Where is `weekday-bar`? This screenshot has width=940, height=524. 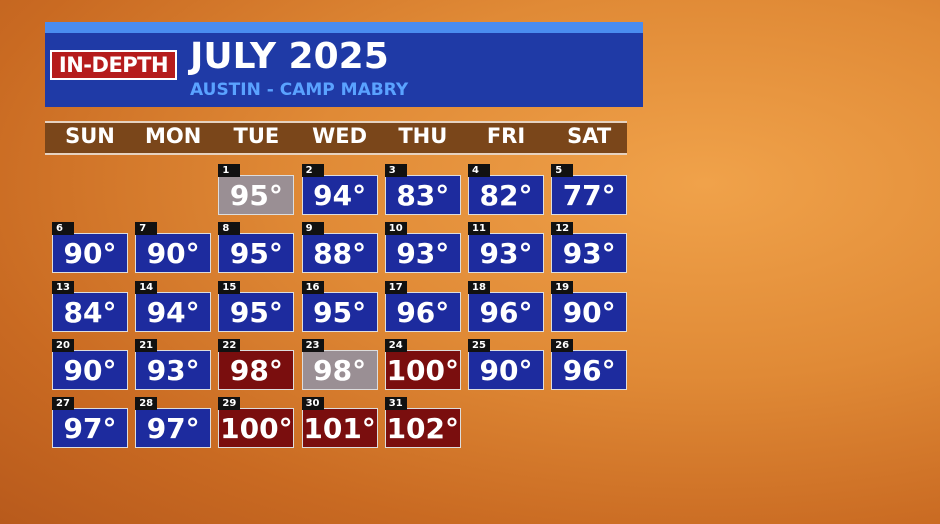 weekday-bar is located at coordinates (336, 138).